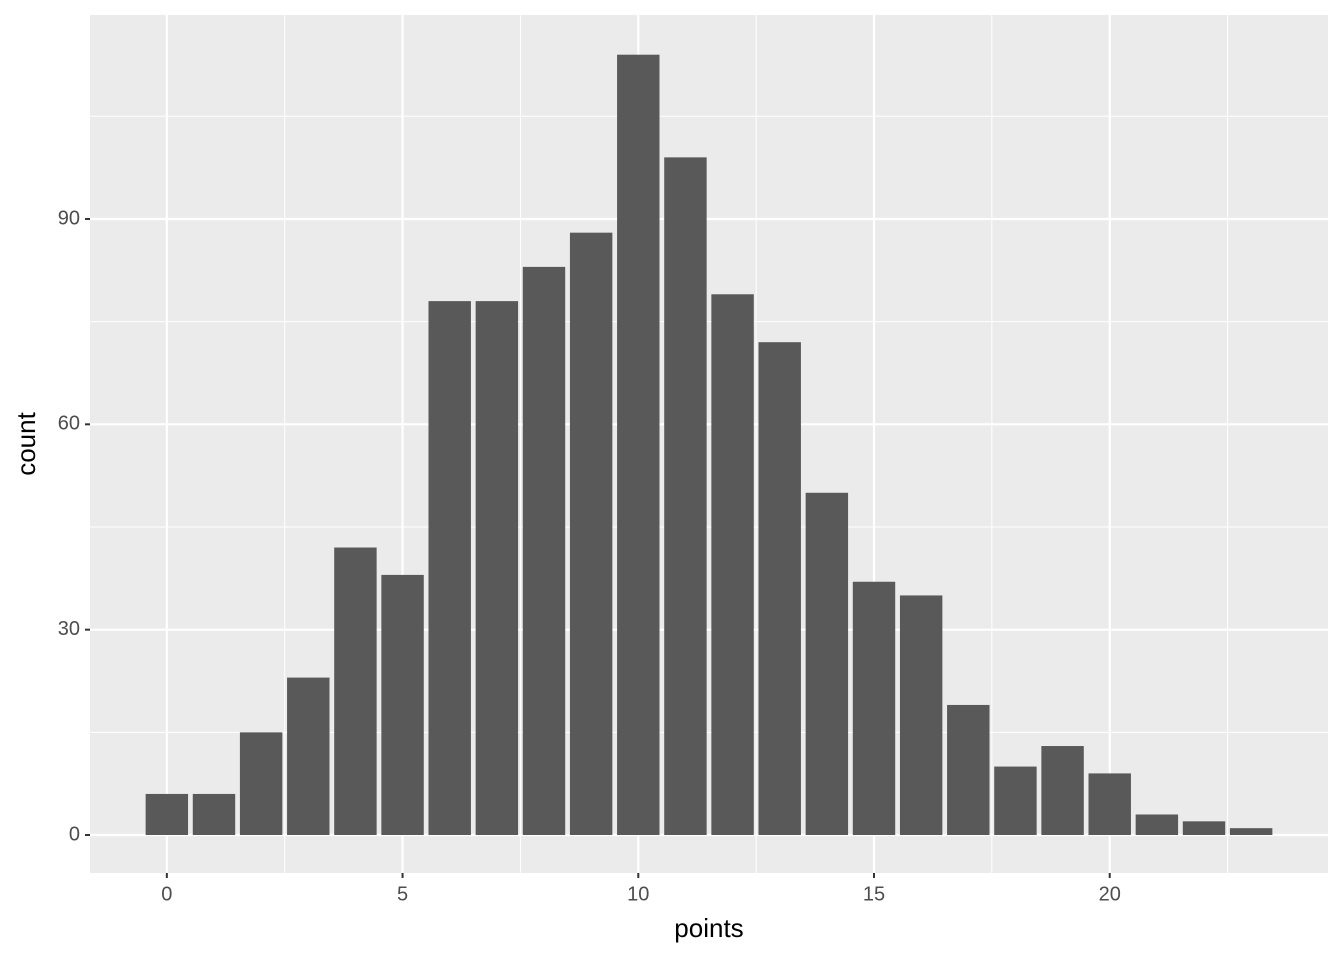 The height and width of the screenshot is (960, 1344). I want to click on x-tick-label: 20, so click(1110, 894).